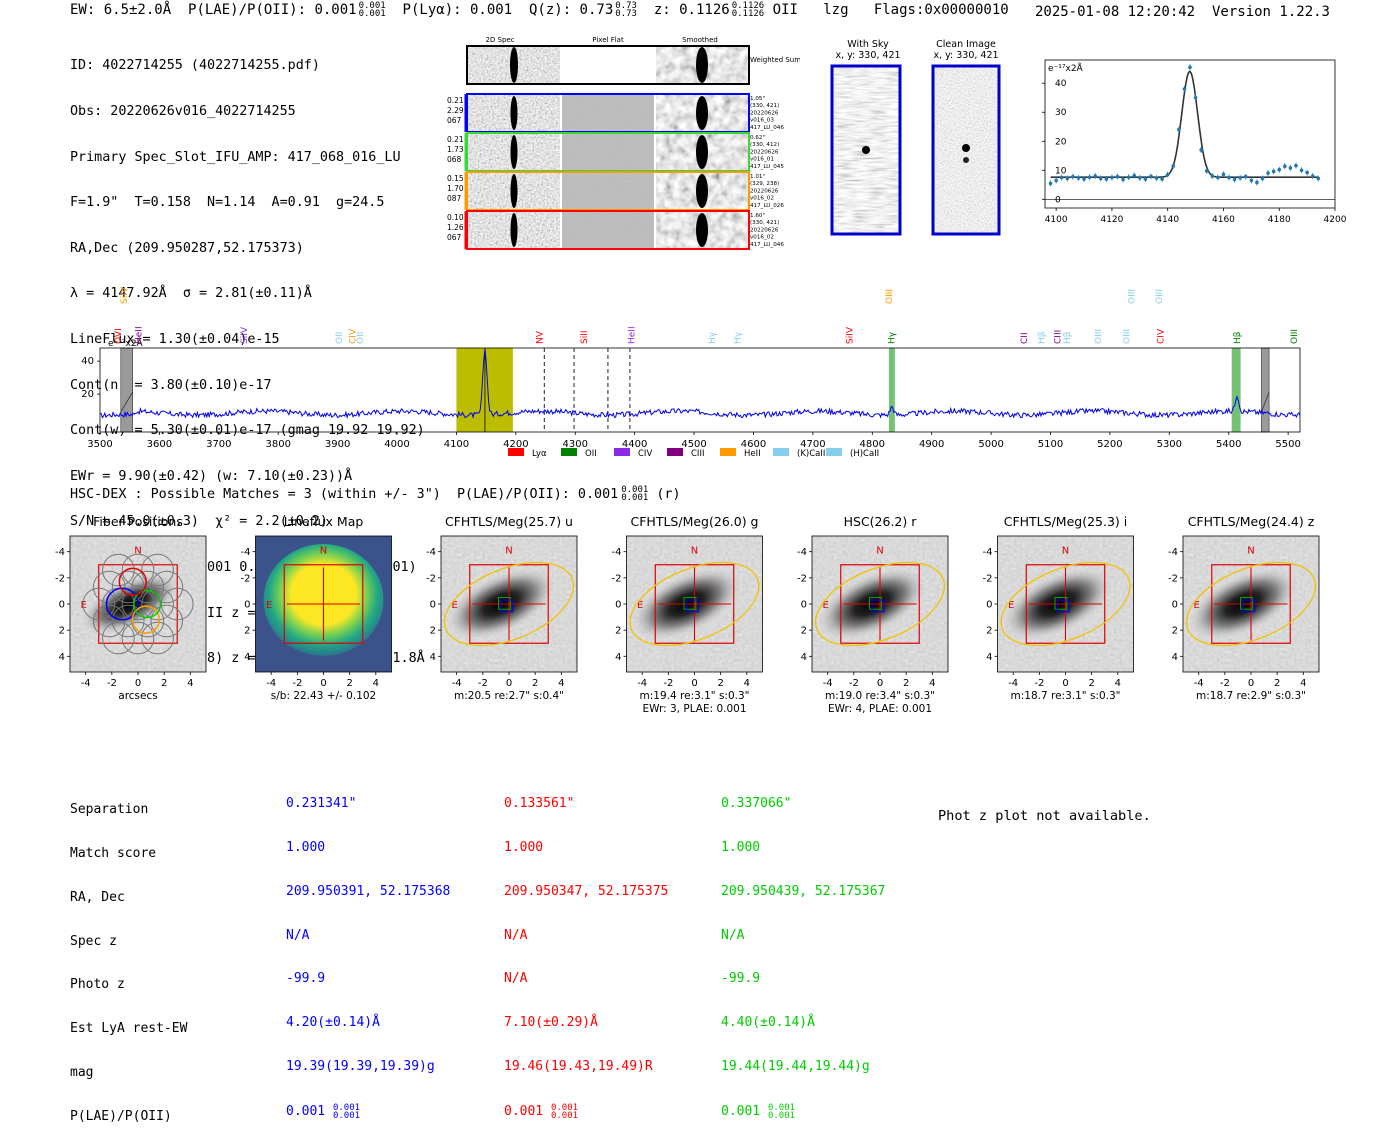  Describe the element at coordinates (586, 1111) in the screenshot. I see `match-plae: 0.001 0.001 0.001` at that location.